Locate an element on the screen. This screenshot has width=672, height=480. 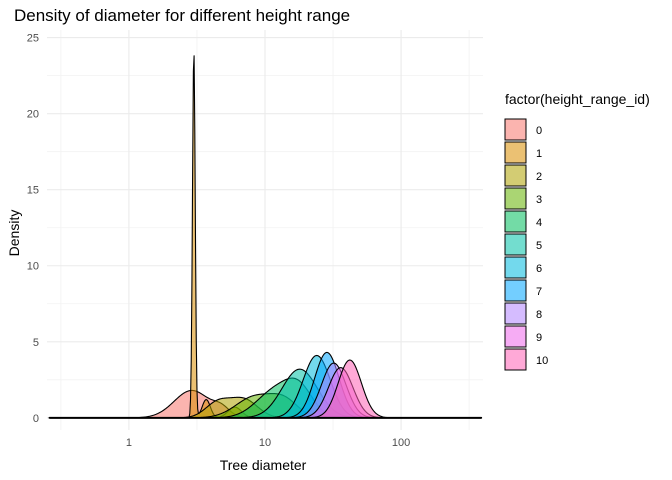
y-tick-label: 0 is located at coordinates (36, 419).